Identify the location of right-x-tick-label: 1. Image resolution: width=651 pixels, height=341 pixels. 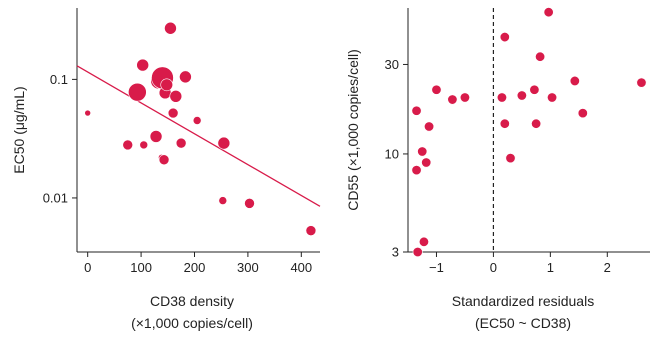
(550, 267).